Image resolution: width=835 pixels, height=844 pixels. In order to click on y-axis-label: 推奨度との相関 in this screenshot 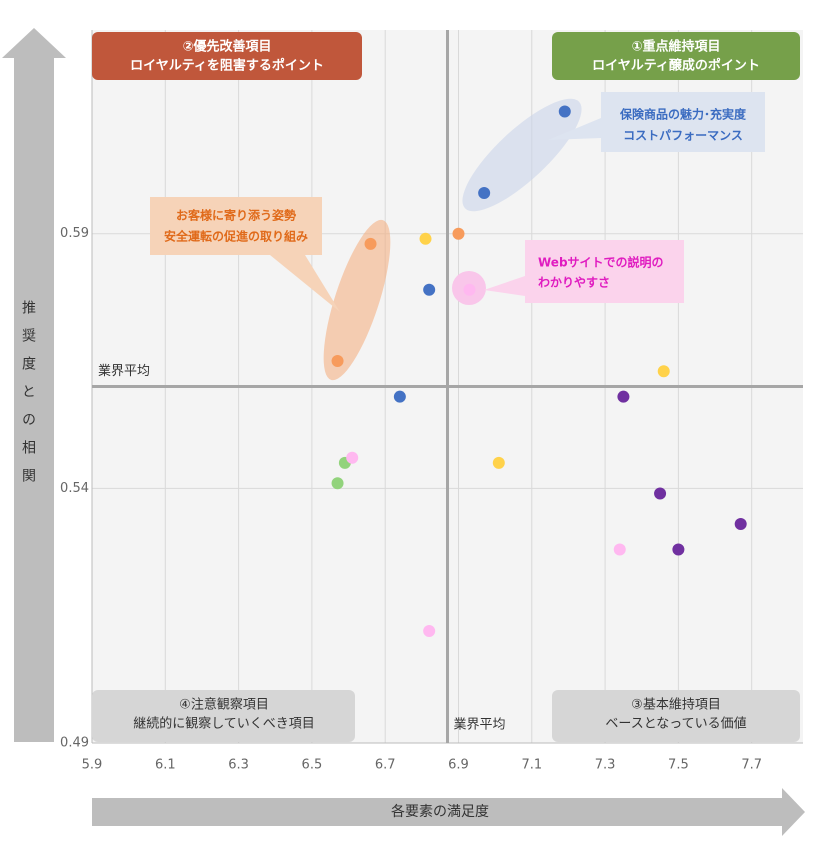, I will do `click(28, 398)`.